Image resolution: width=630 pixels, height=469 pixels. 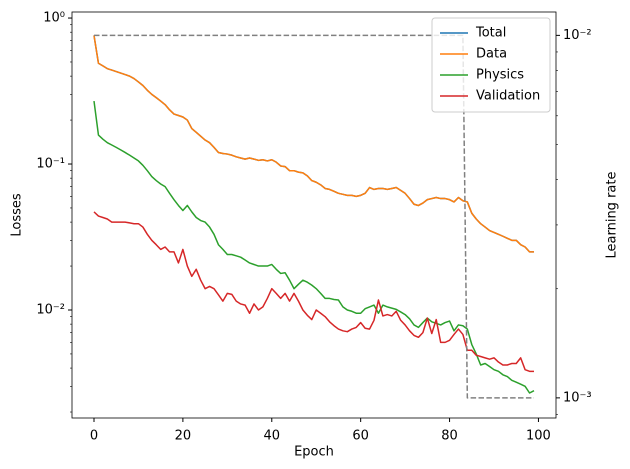 What do you see at coordinates (449, 436) in the screenshot?
I see `x-tick-label: 80` at bounding box center [449, 436].